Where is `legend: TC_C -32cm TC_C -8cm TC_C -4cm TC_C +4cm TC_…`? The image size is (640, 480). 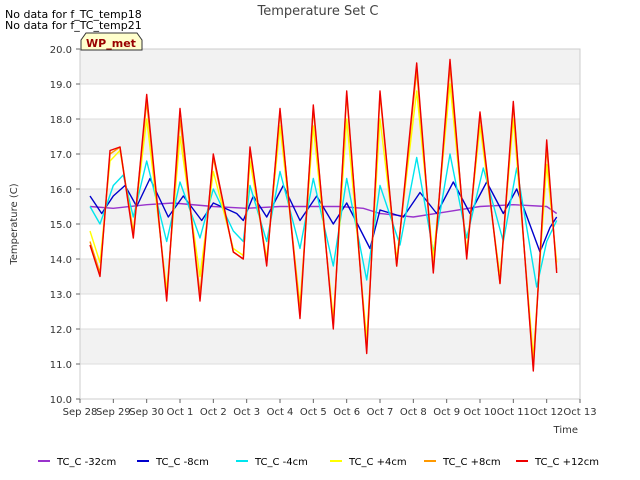 legend: TC_C -32cm TC_C -8cm TC_C -4cm TC_C +4cm TC_… is located at coordinates (318, 462).